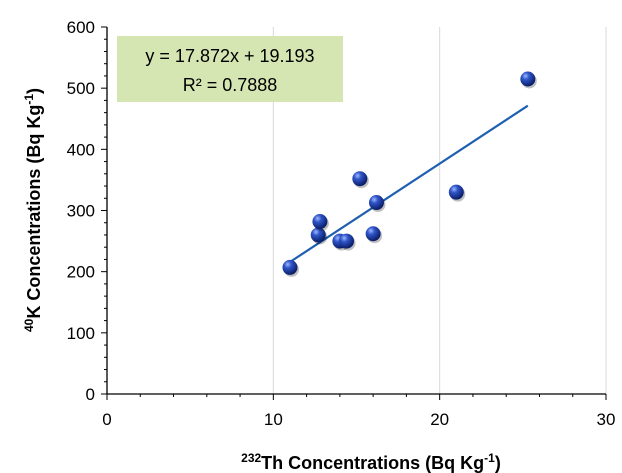 Image resolution: width=622 pixels, height=473 pixels. Describe the element at coordinates (229, 56) in the screenshot. I see `equation-text: y = 17.872x + 19.193` at that location.